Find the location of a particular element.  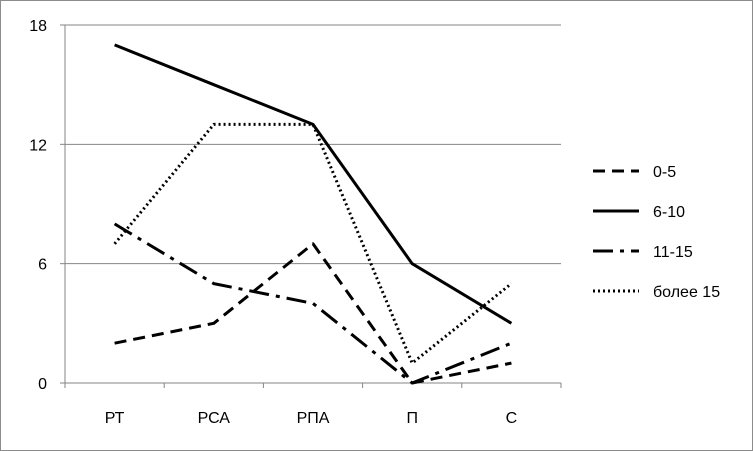

legend-label-4: более 15 is located at coordinates (686, 292).